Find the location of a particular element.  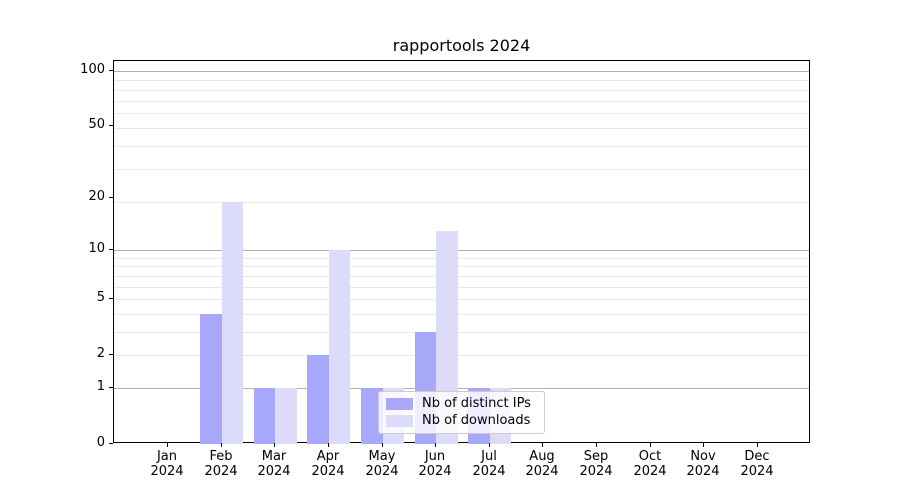

legend: Nb of distinct IPs Nb of downloads is located at coordinates (461, 412).